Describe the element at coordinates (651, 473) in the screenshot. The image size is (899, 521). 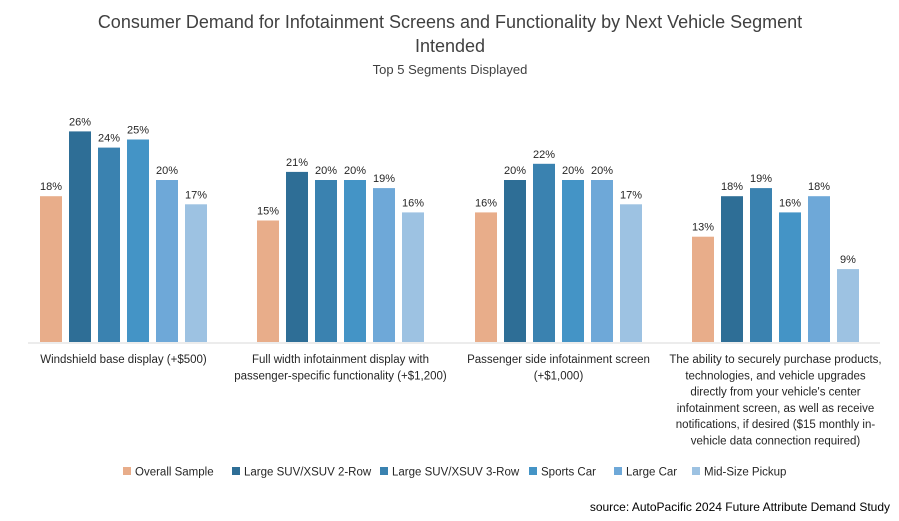
I see `legend-label-5: Large Car` at that location.